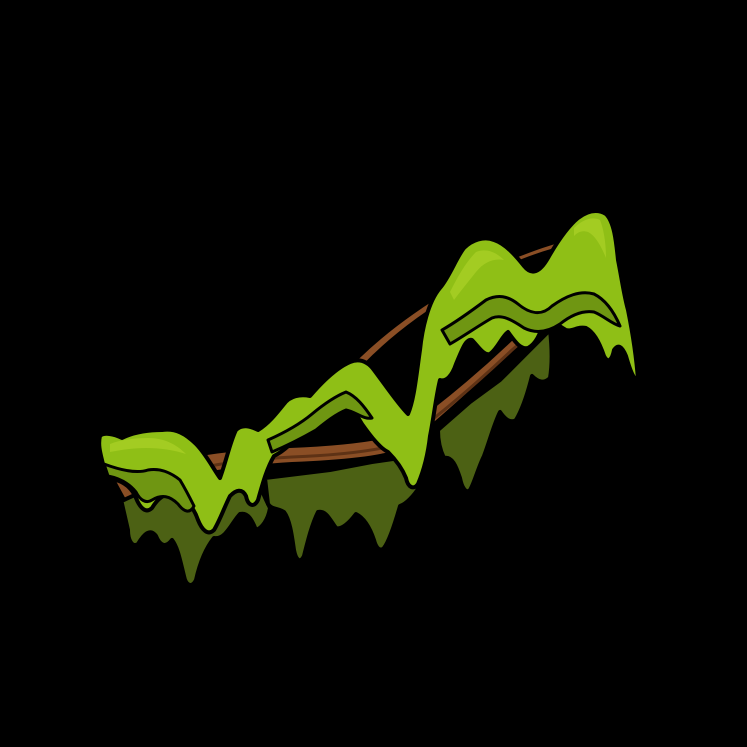 The width and height of the screenshot is (747, 747). Describe the element at coordinates (149, 487) in the screenshot. I see `moss-accent-left` at that location.